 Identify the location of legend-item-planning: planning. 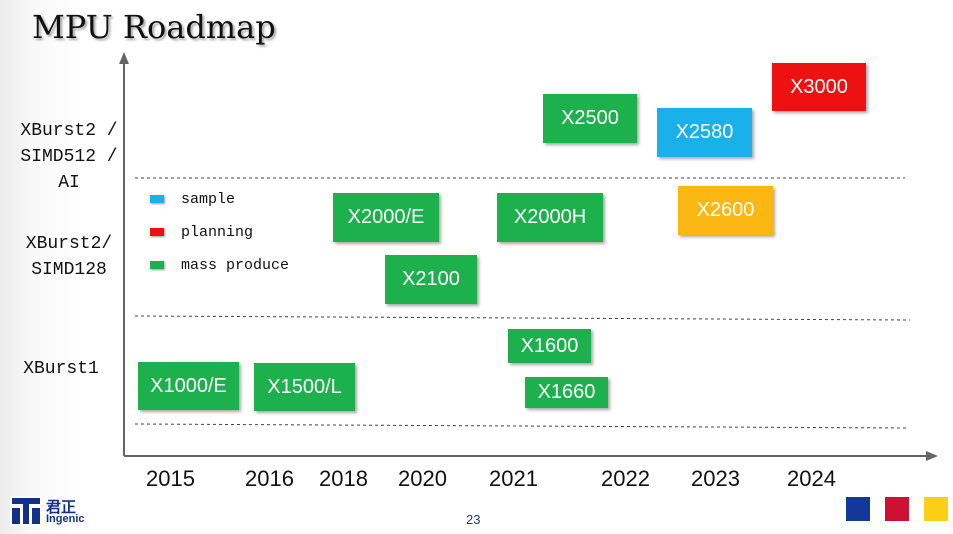
(201, 232).